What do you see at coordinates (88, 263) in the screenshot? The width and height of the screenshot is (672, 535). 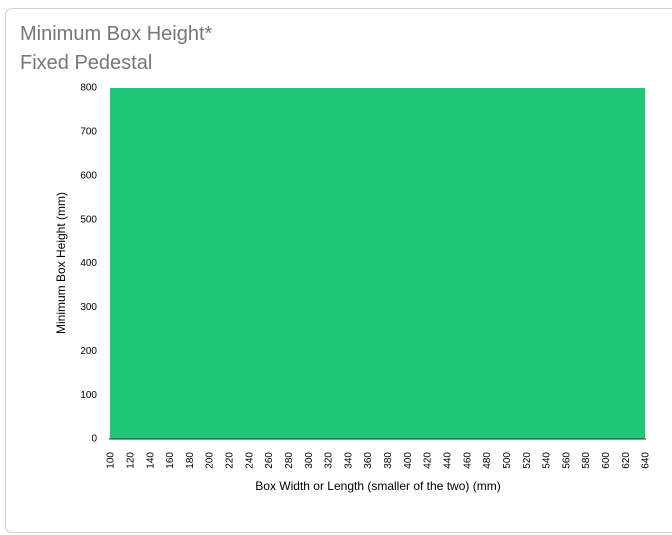 I see `y-tick-label: 400` at bounding box center [88, 263].